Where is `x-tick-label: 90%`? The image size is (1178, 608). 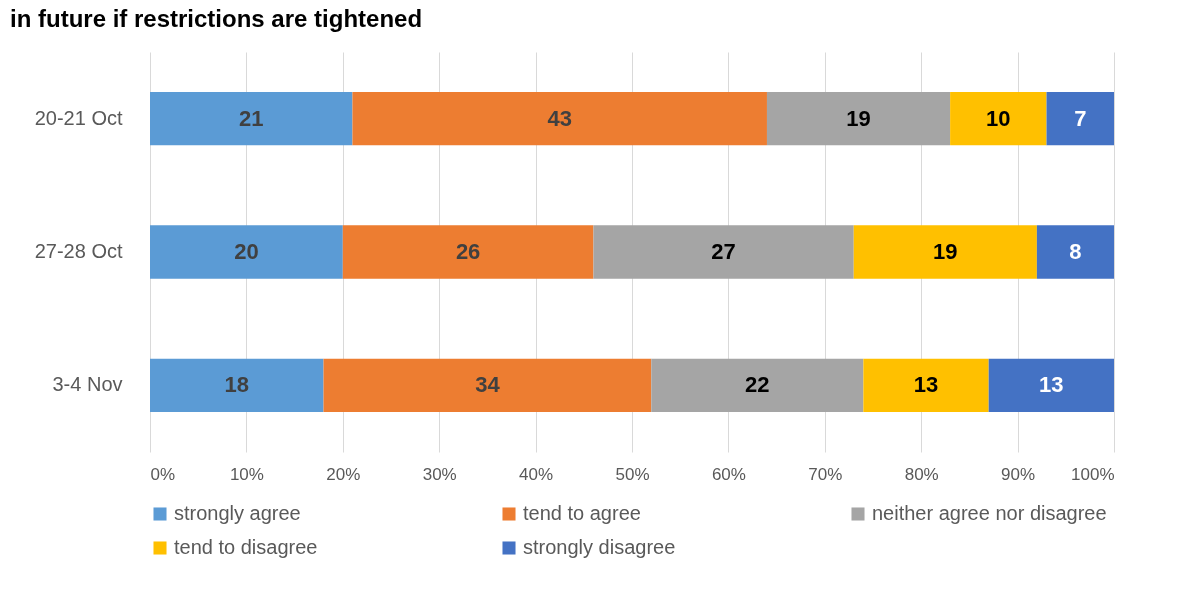 x-tick-label: 90% is located at coordinates (1018, 474).